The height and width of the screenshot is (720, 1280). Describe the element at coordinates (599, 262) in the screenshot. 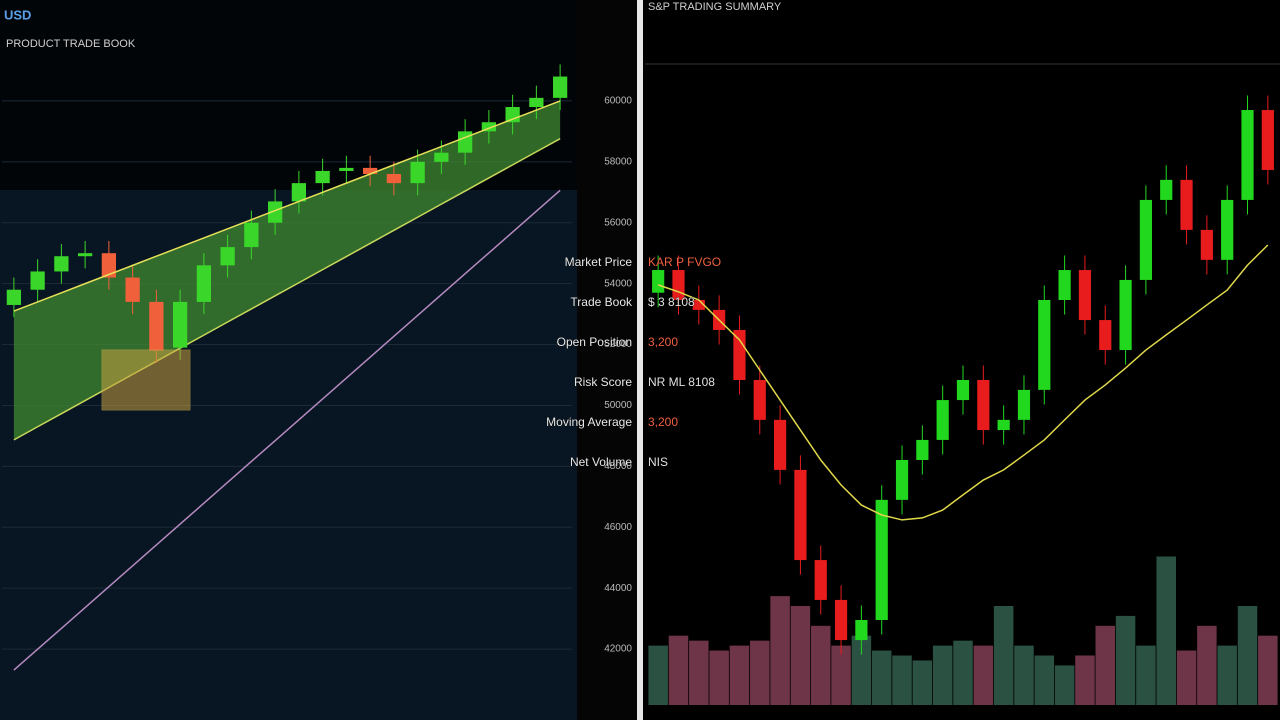

I see `overlay-label: Market Price` at that location.